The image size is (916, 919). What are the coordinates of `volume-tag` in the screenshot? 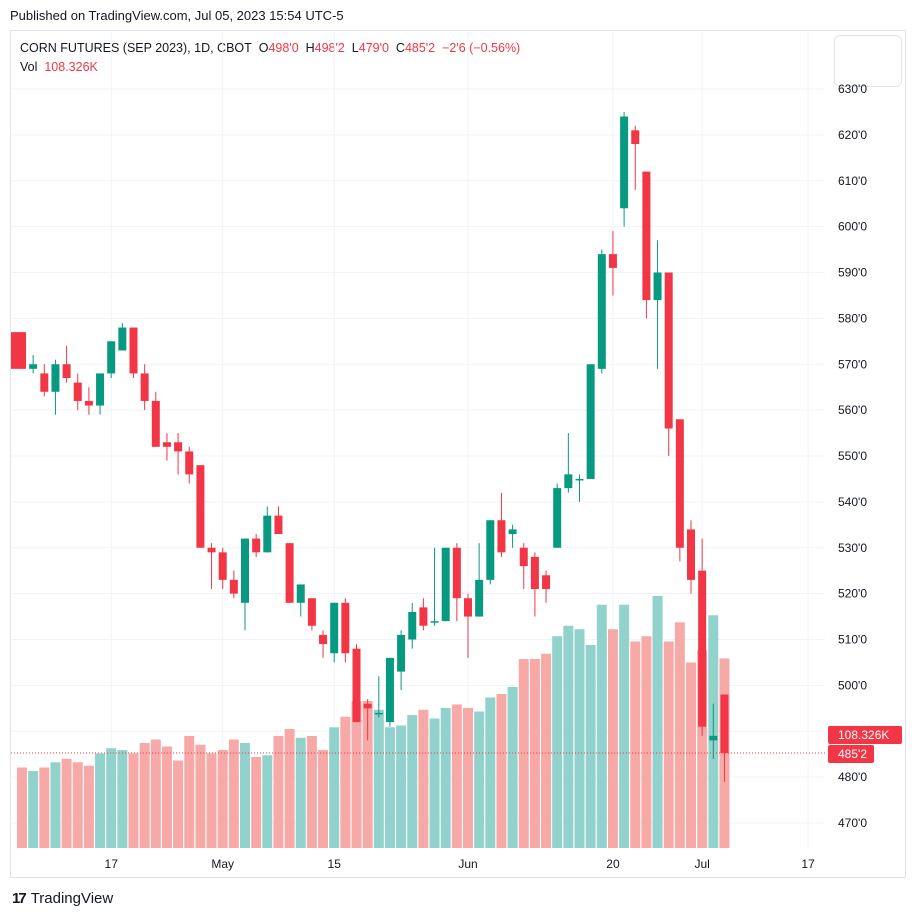 It's located at (865, 735).